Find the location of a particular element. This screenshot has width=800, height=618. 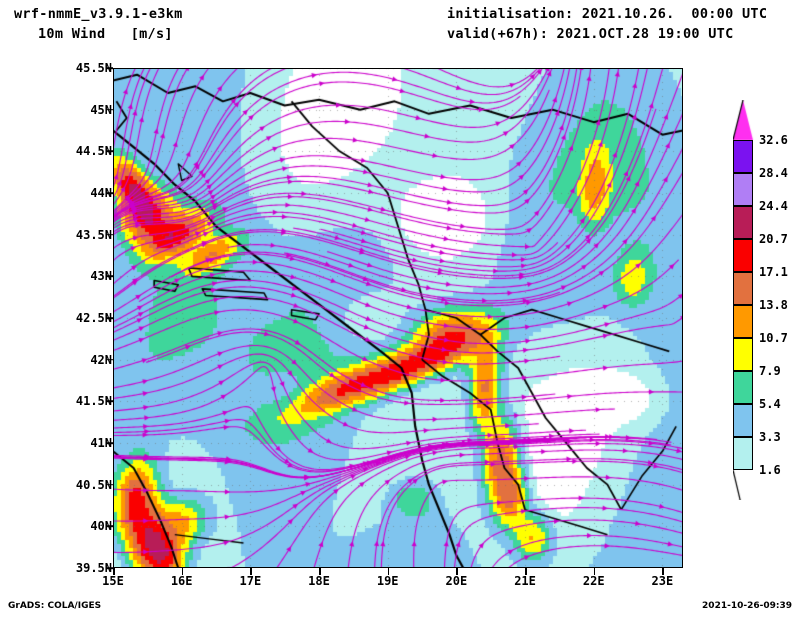

lon-tick-label: 21E is located at coordinates (525, 581).